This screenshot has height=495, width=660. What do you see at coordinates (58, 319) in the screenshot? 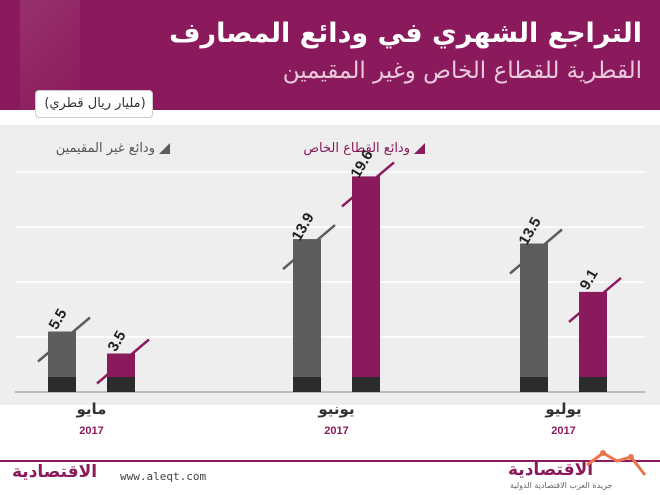
I see `data-label: 5.5` at bounding box center [58, 319].